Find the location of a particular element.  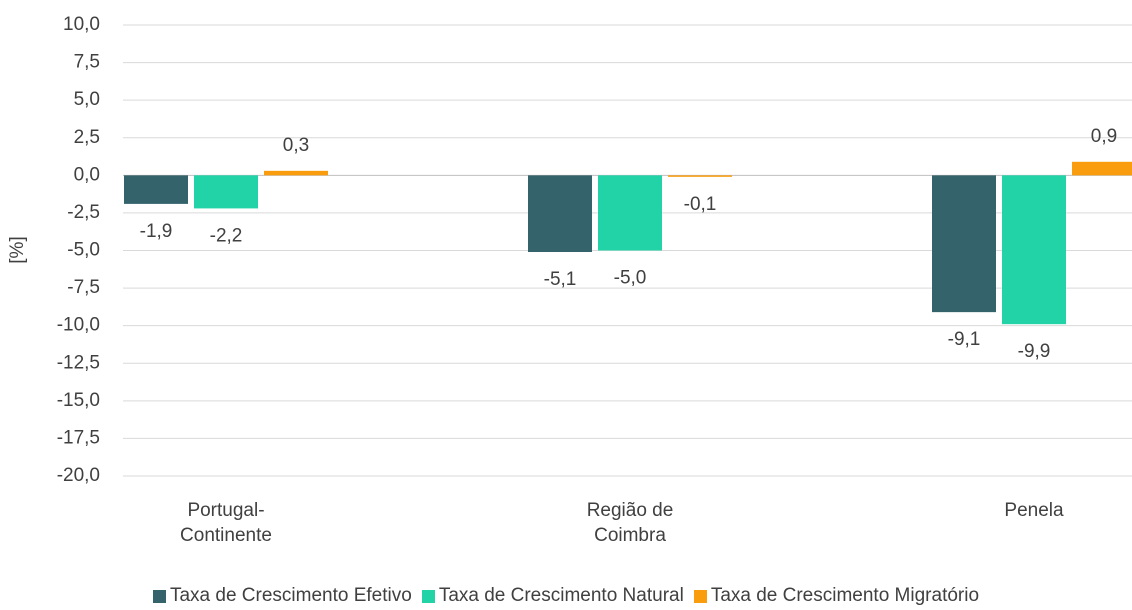

legend-label: Taxa de Crescimento Migratório is located at coordinates (845, 595).